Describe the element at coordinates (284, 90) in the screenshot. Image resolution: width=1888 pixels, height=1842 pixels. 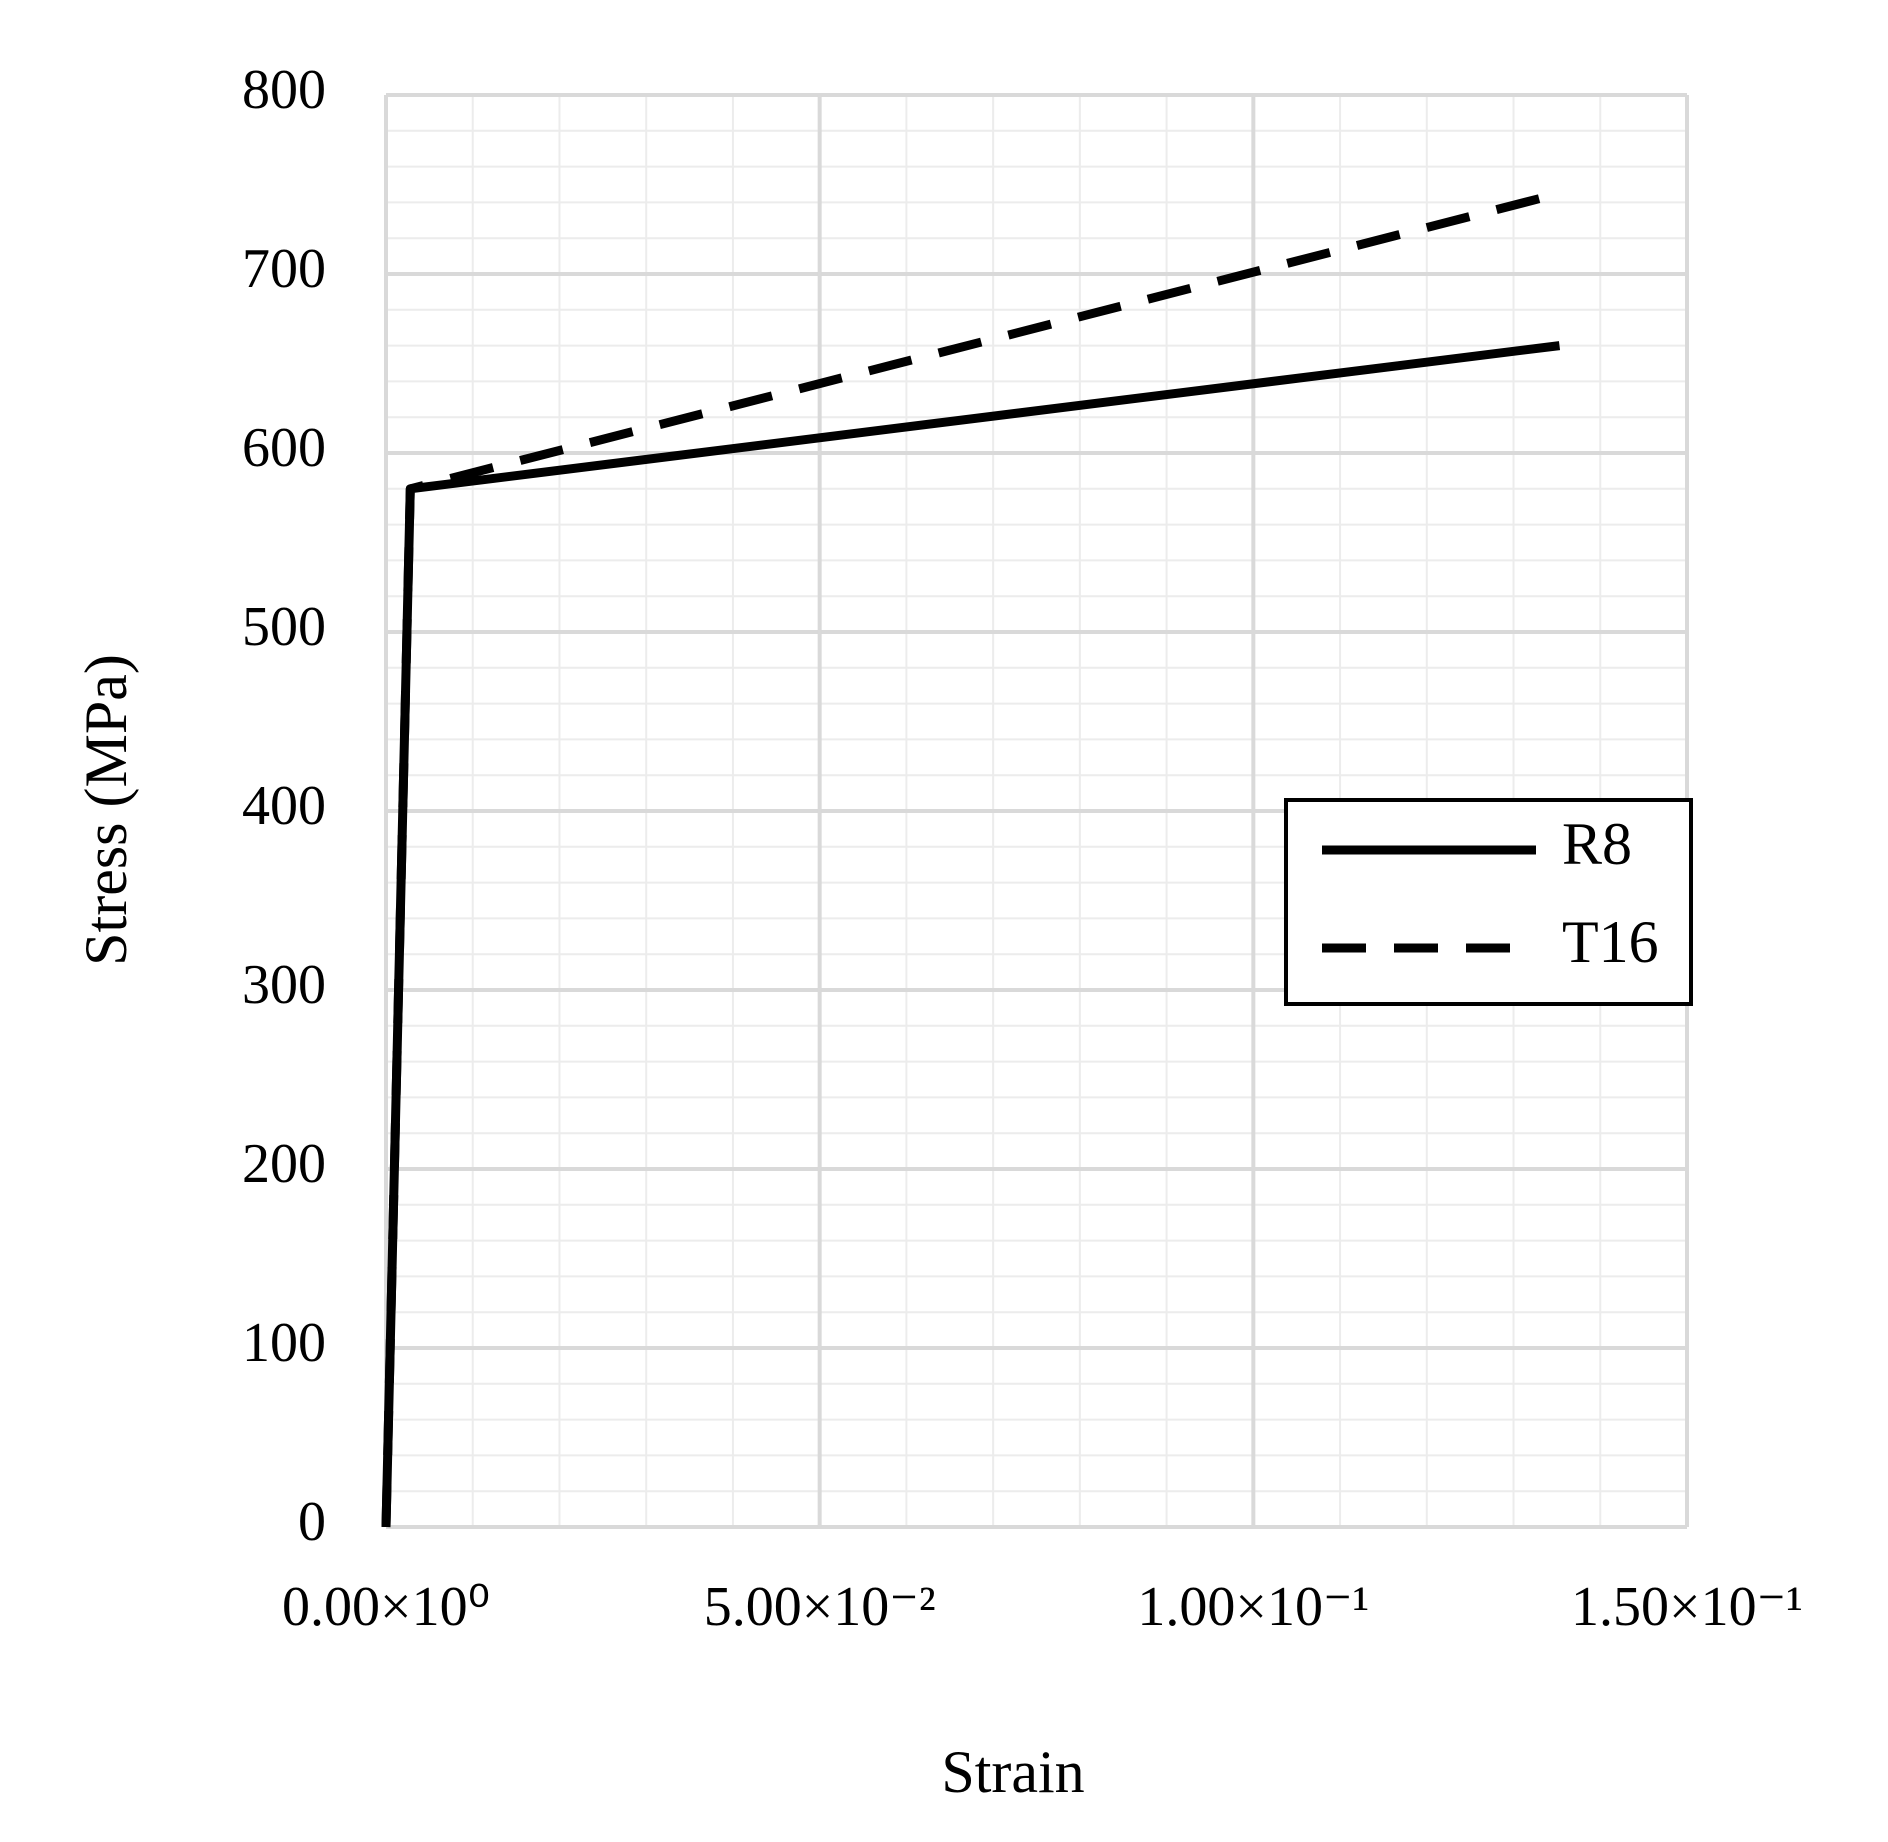
I see `y-tick-label: 800` at that location.